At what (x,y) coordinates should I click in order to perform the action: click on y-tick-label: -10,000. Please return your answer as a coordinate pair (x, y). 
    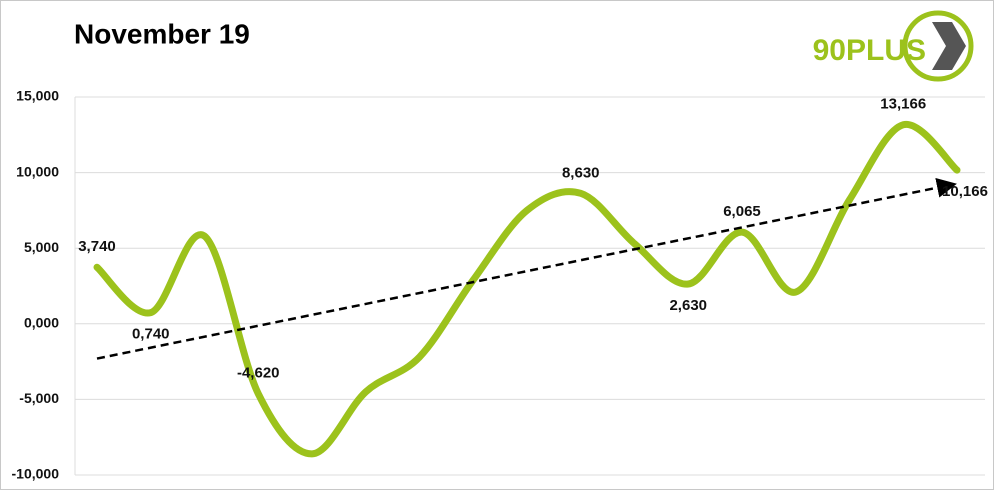
    Looking at the image, I should click on (36, 474).